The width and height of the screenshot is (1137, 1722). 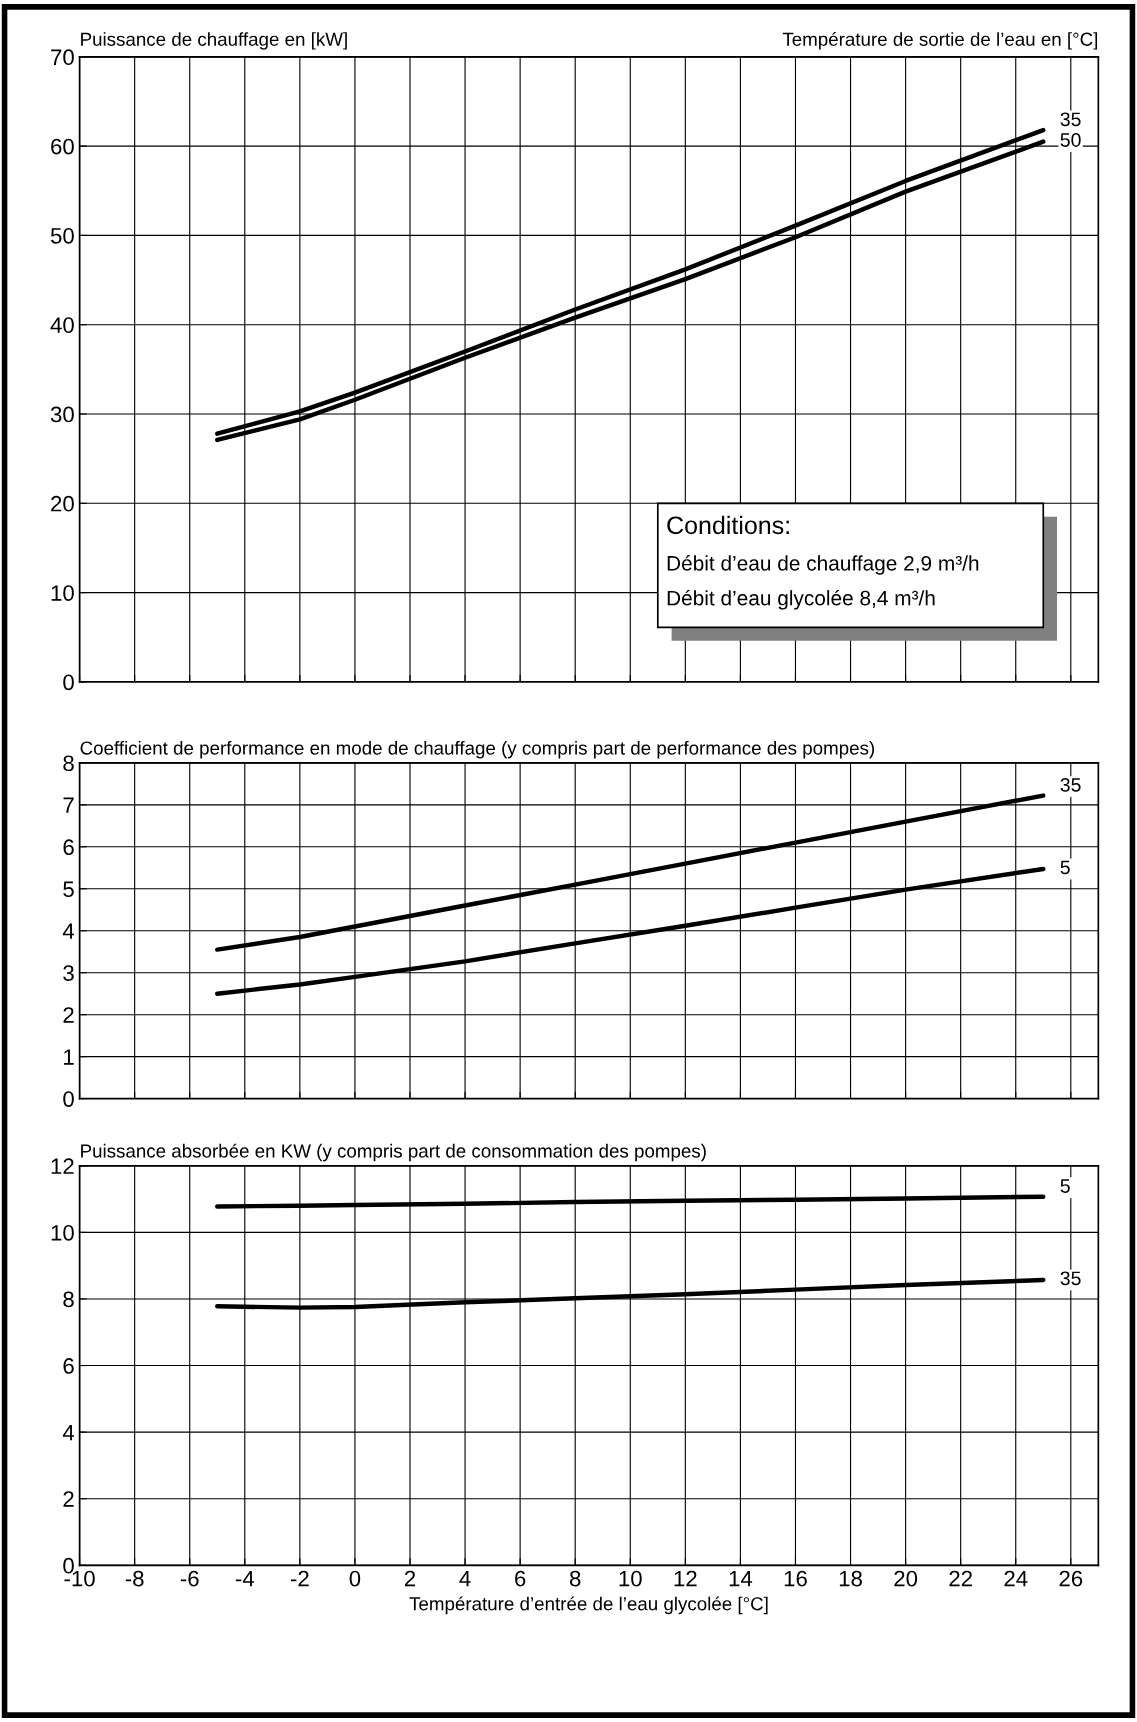 I want to click on y-tick-label: 20, so click(x=62, y=503).